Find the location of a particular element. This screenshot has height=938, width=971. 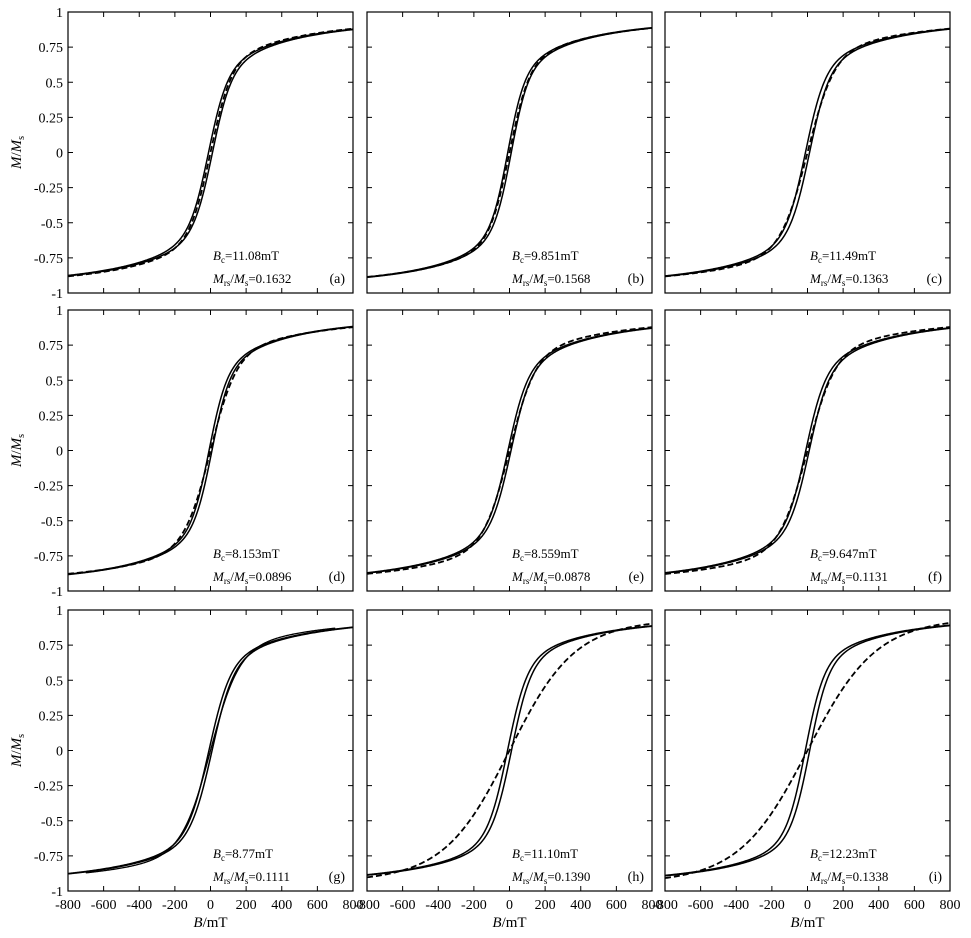

panel-c: Bc=11.49mT Mrs/Ms=0.1363 (c) is located at coordinates (807, 152).